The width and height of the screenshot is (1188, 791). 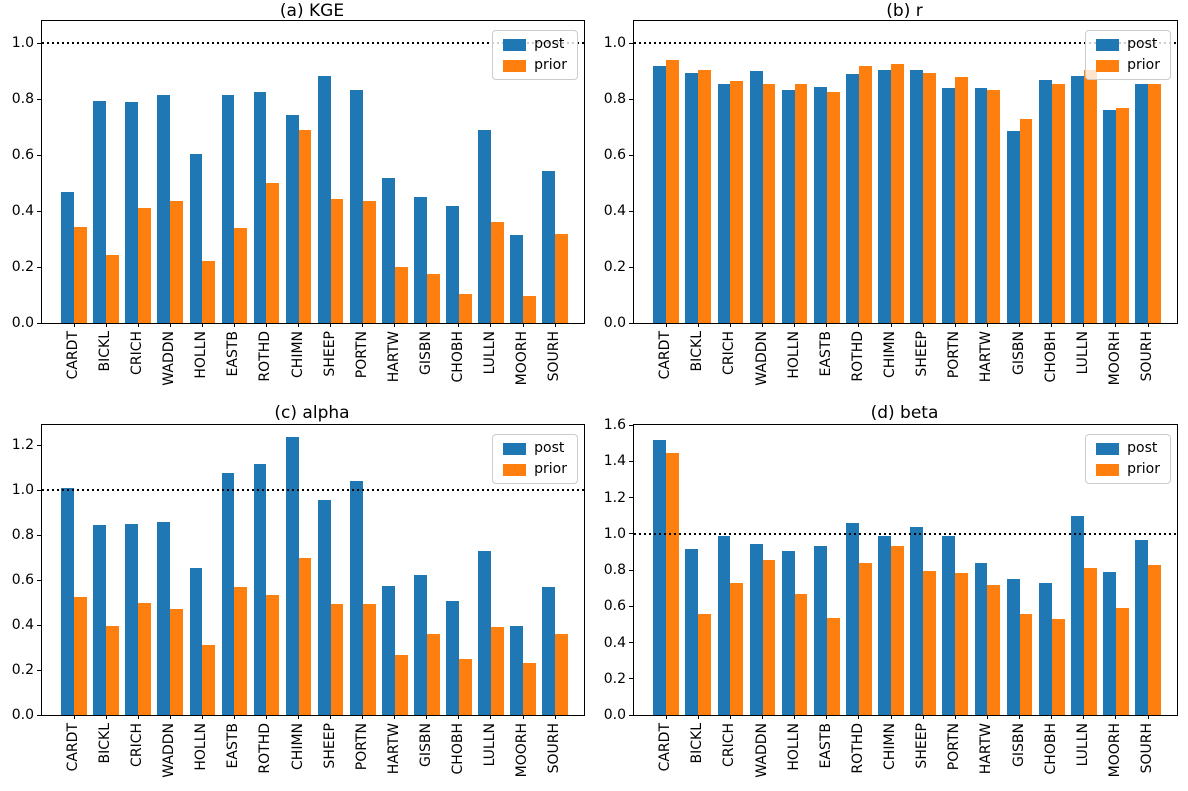 What do you see at coordinates (313, 43) in the screenshot?
I see `reference-line` at bounding box center [313, 43].